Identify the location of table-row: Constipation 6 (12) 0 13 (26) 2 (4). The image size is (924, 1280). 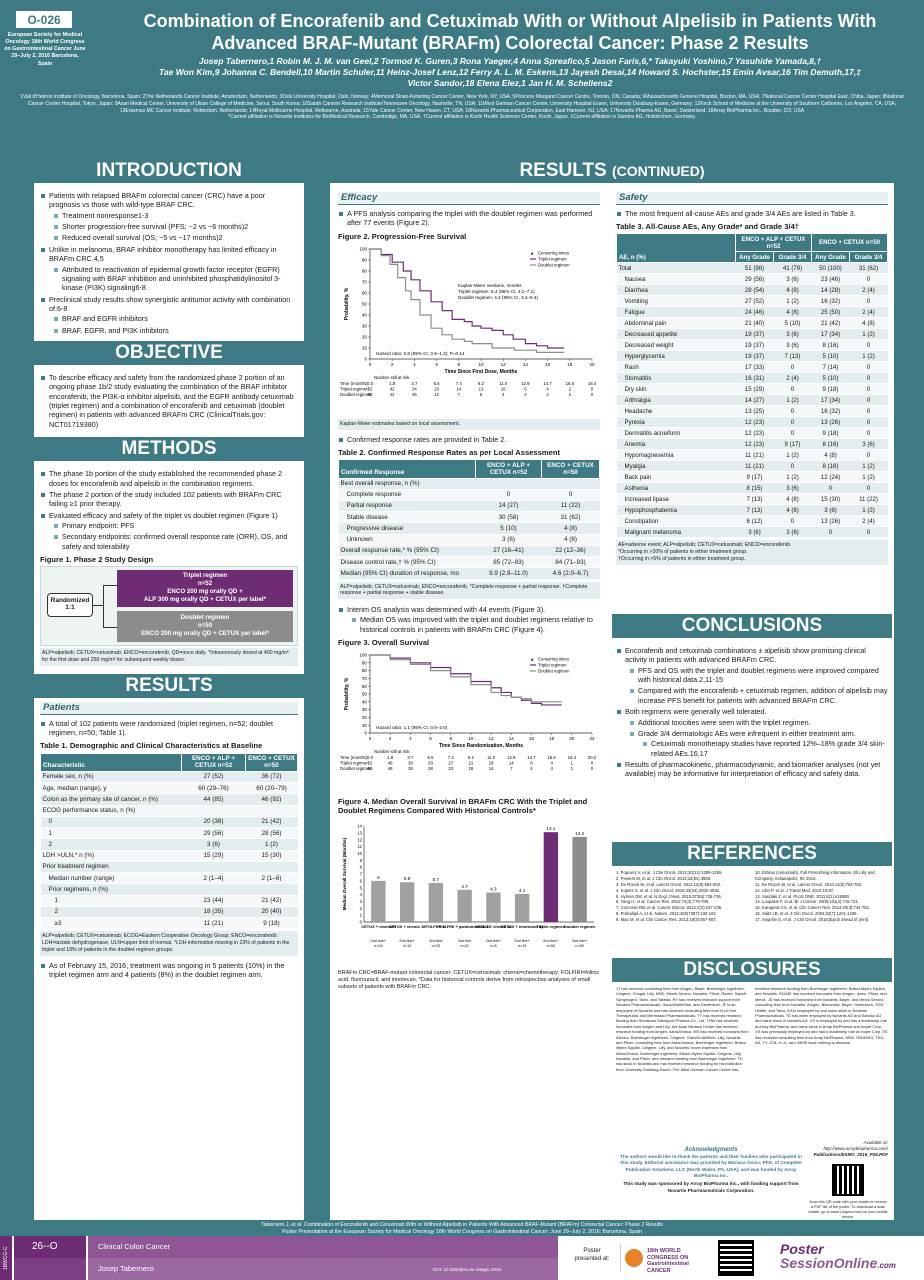
(752, 521).